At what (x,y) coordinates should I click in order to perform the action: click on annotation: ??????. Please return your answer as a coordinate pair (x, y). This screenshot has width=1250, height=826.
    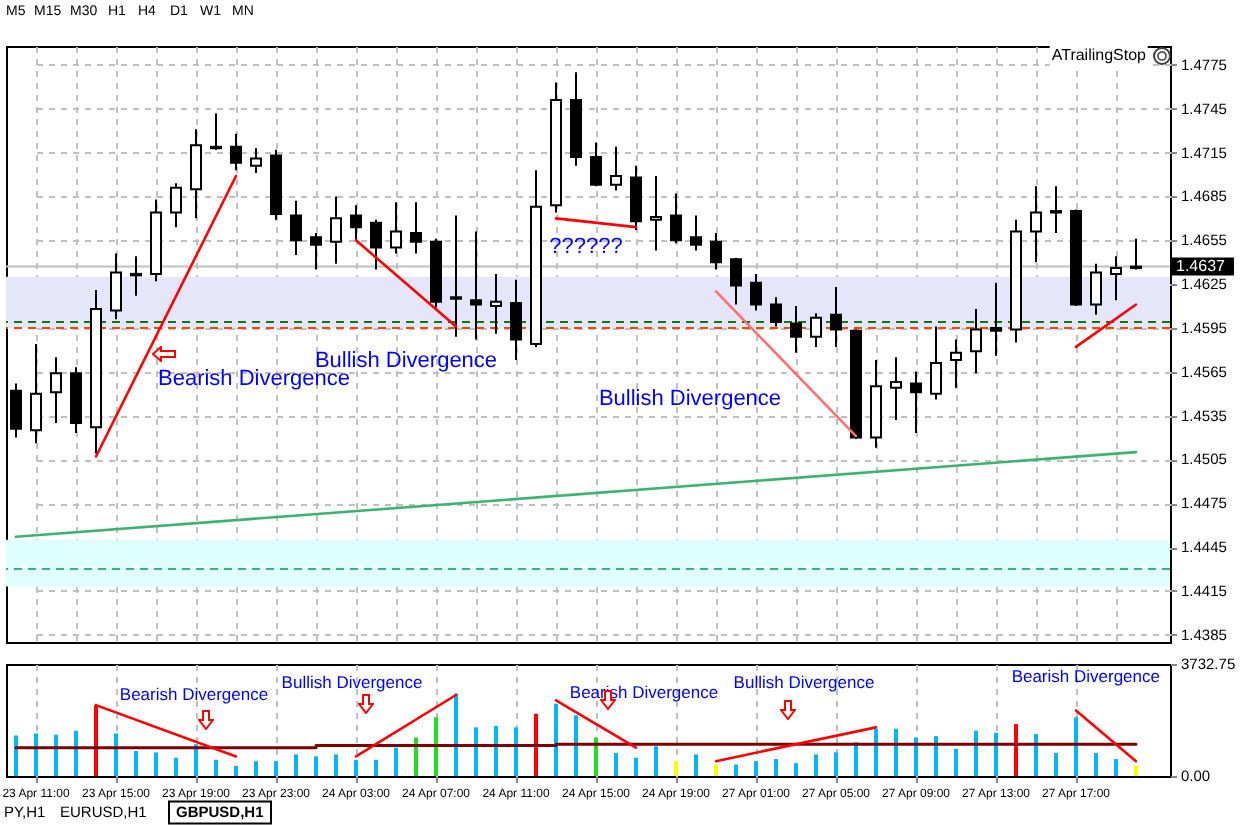
    Looking at the image, I should click on (586, 247).